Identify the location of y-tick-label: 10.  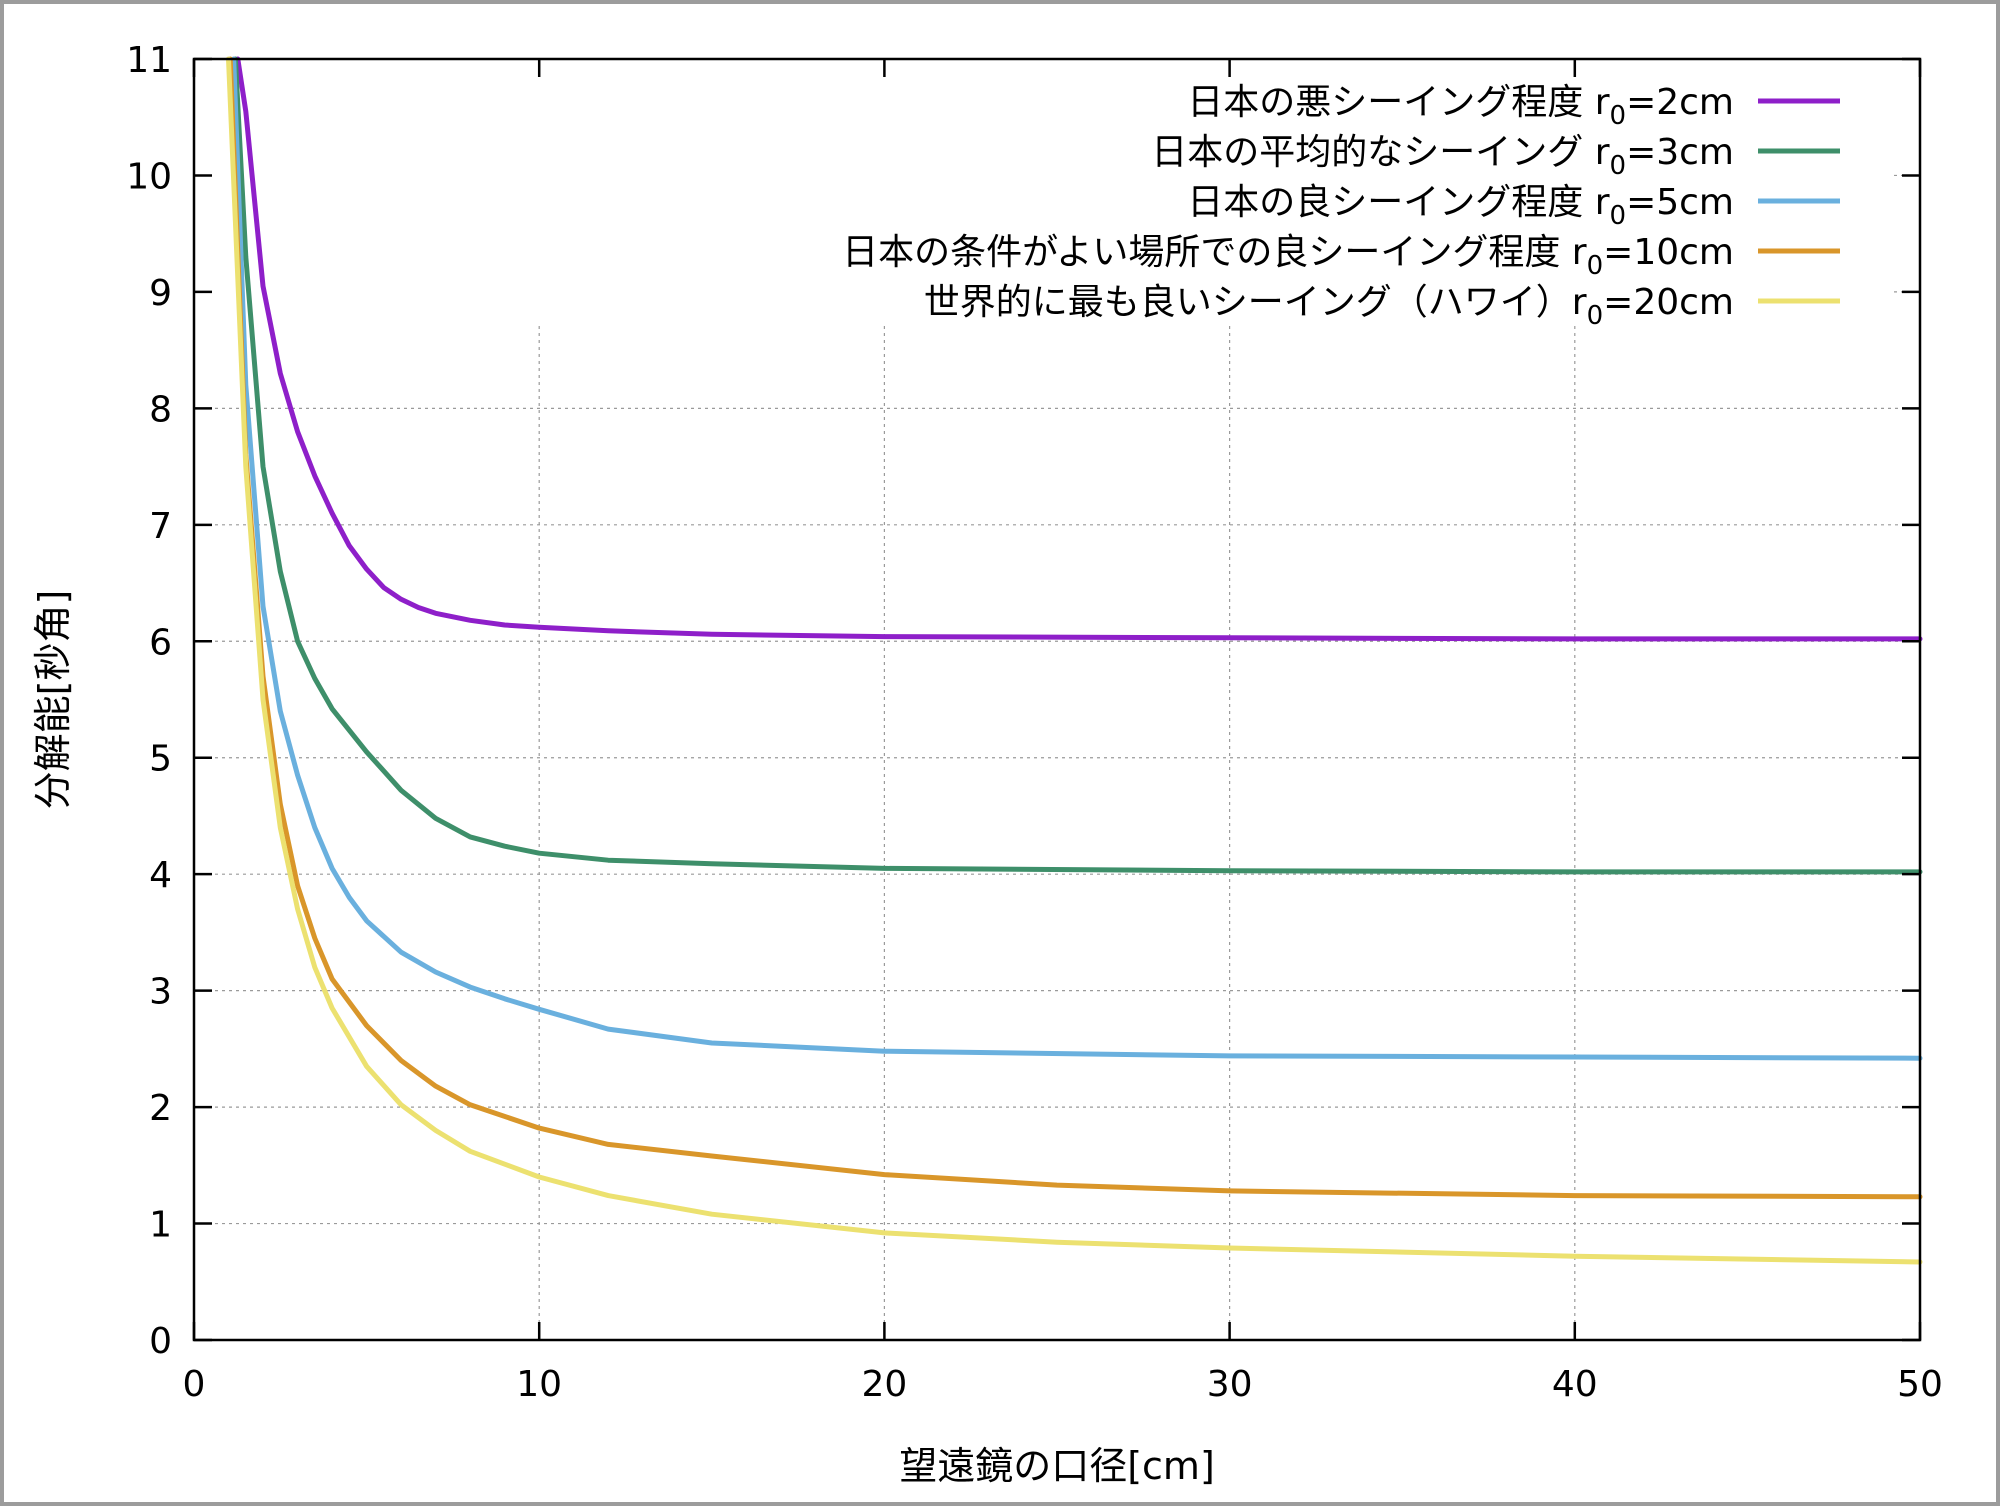
(149, 176).